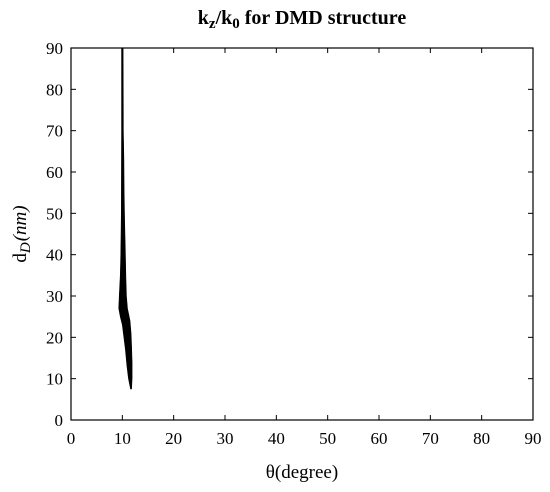 Image resolution: width=550 pixels, height=492 pixels. I want to click on y-tick-label: 10, so click(54, 379).